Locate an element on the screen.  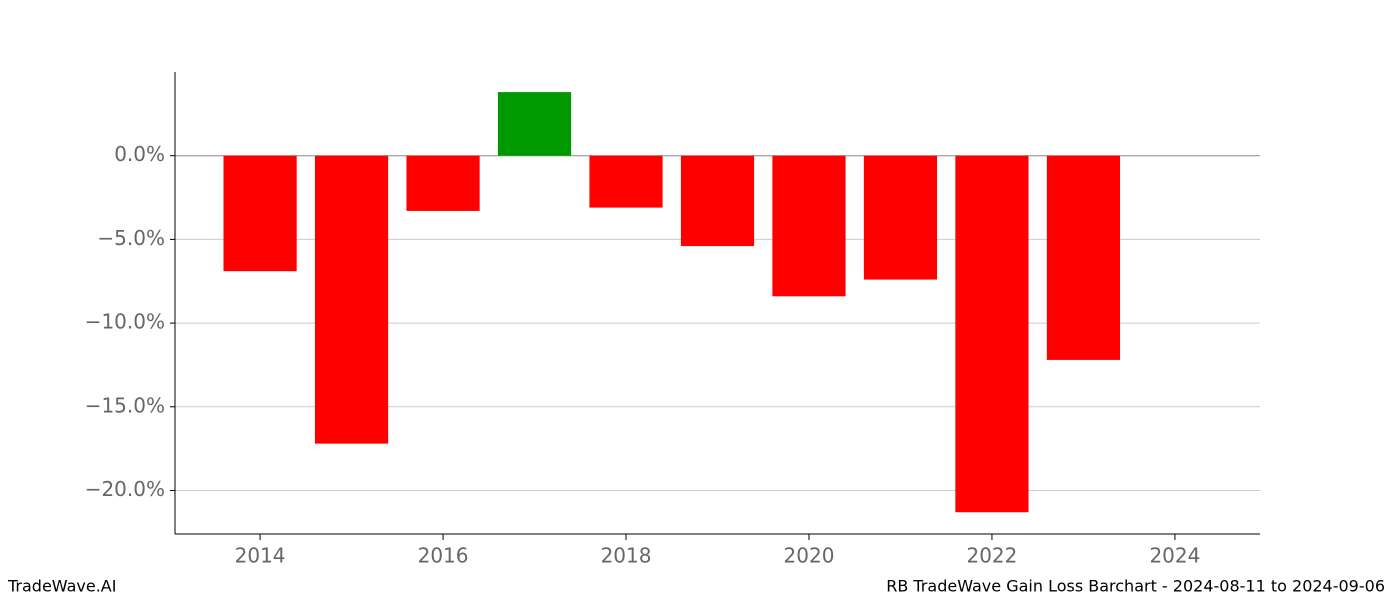
y-tick-label: −5.0% is located at coordinates (131, 238).